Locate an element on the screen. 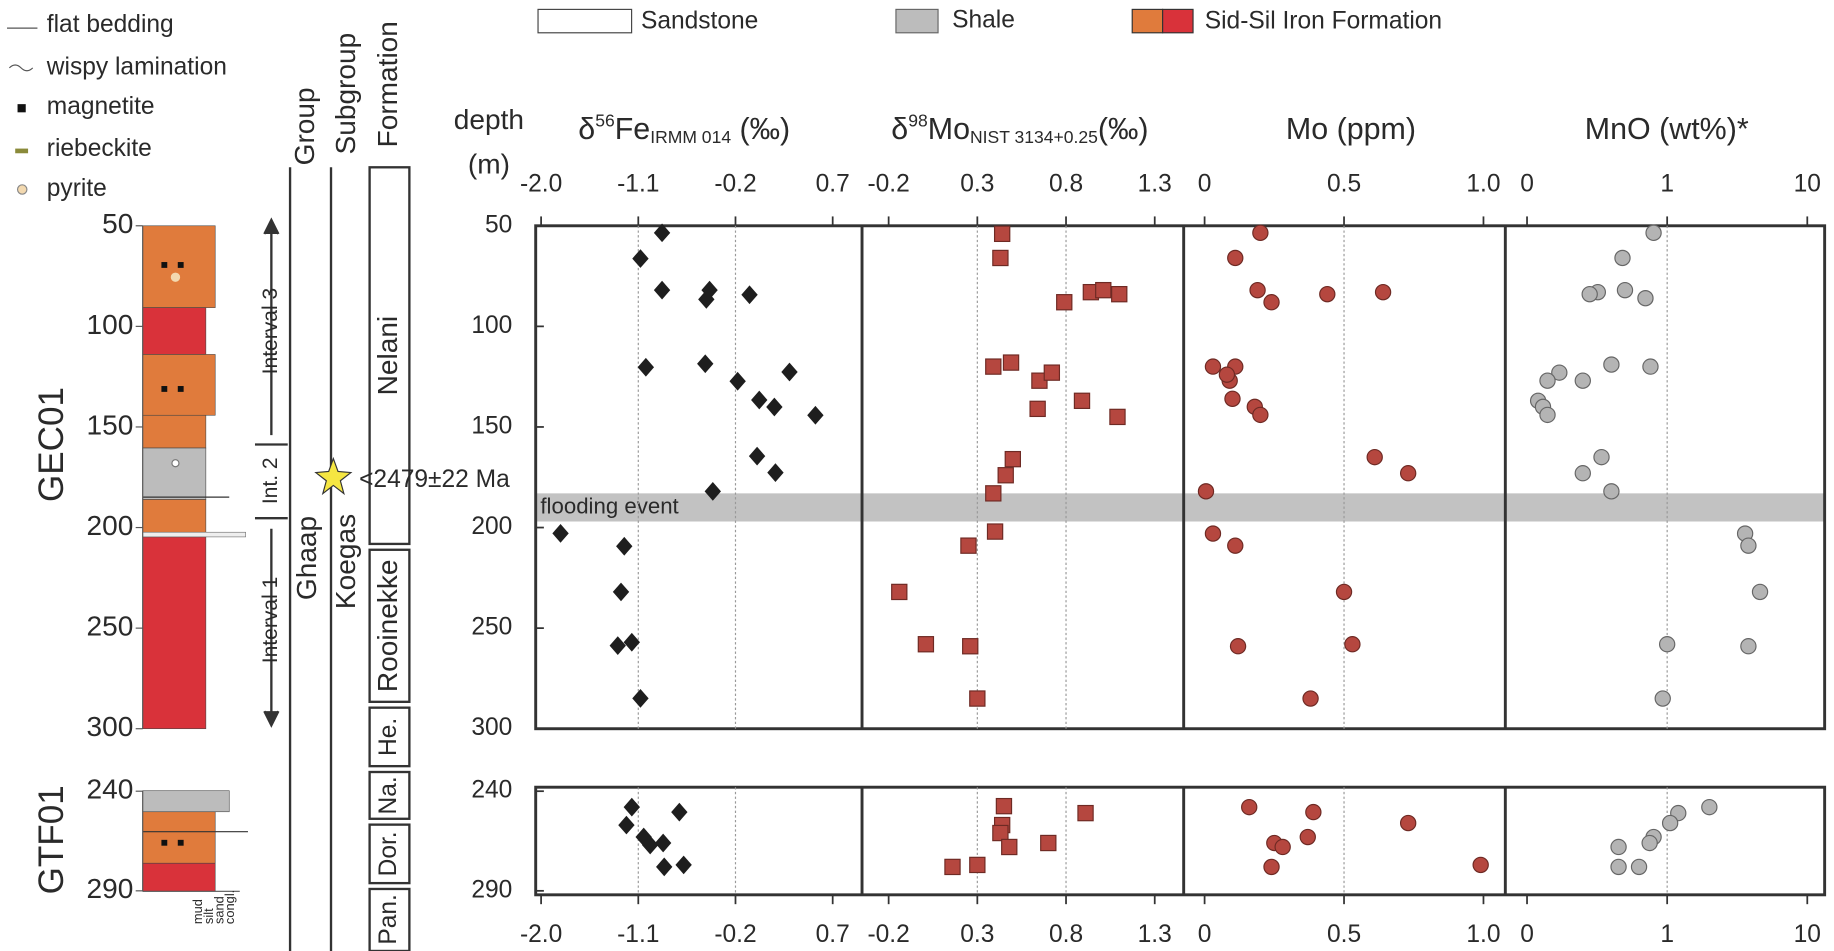 The height and width of the screenshot is (951, 1834). formation-label: Rooinekke is located at coordinates (387, 625).